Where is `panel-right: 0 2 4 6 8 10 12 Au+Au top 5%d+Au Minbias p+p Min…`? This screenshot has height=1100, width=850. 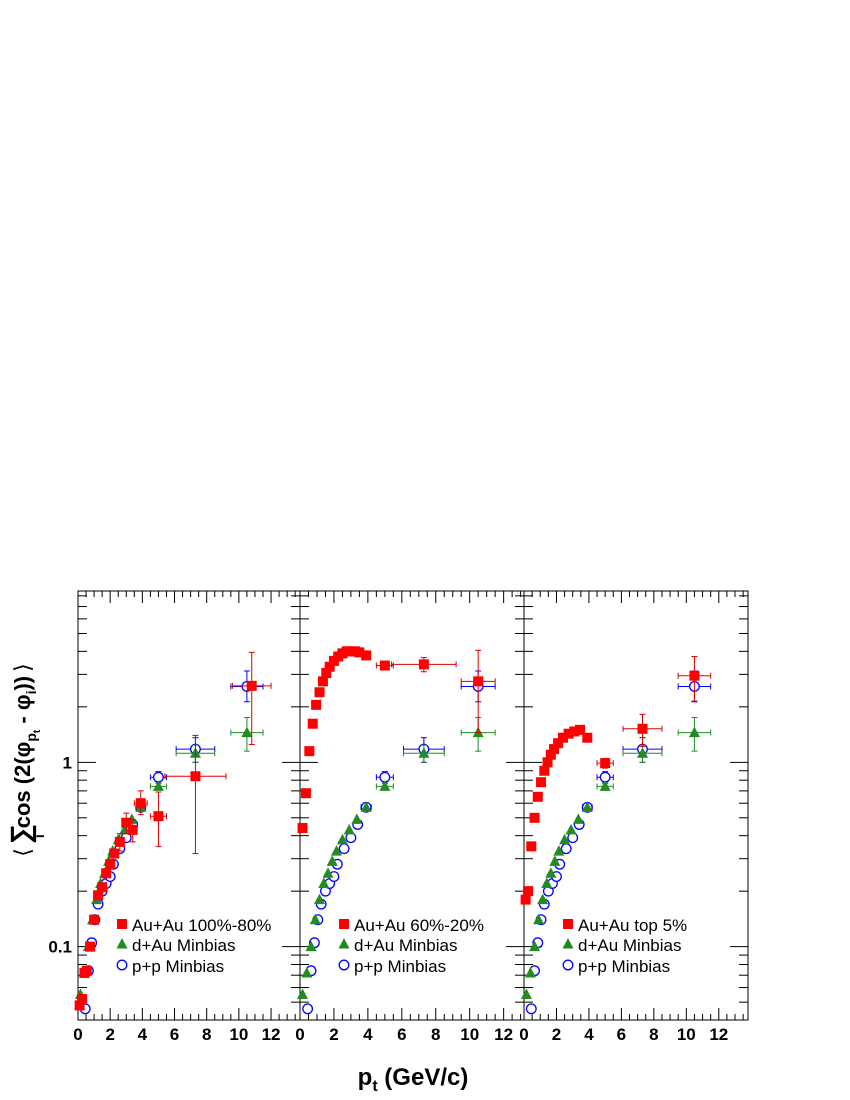
panel-right: 0 2 4 6 8 10 12 Au+Au top 5%d+Au Minbias p+p Min… is located at coordinates (634, 817).